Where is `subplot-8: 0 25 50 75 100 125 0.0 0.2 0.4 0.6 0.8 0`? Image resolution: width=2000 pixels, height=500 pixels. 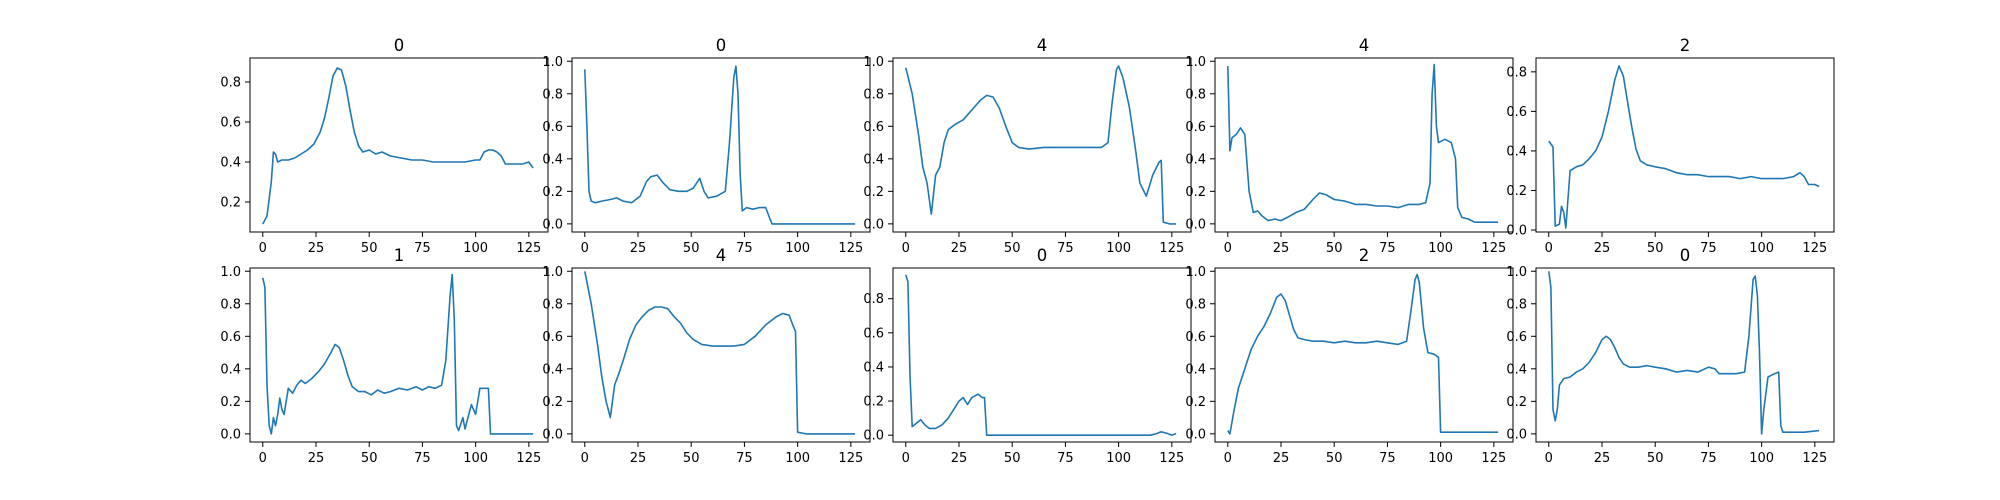
subplot-8: 0 25 50 75 100 125 0.0 0.2 0.4 0.6 0.8 0 is located at coordinates (1027, 356).